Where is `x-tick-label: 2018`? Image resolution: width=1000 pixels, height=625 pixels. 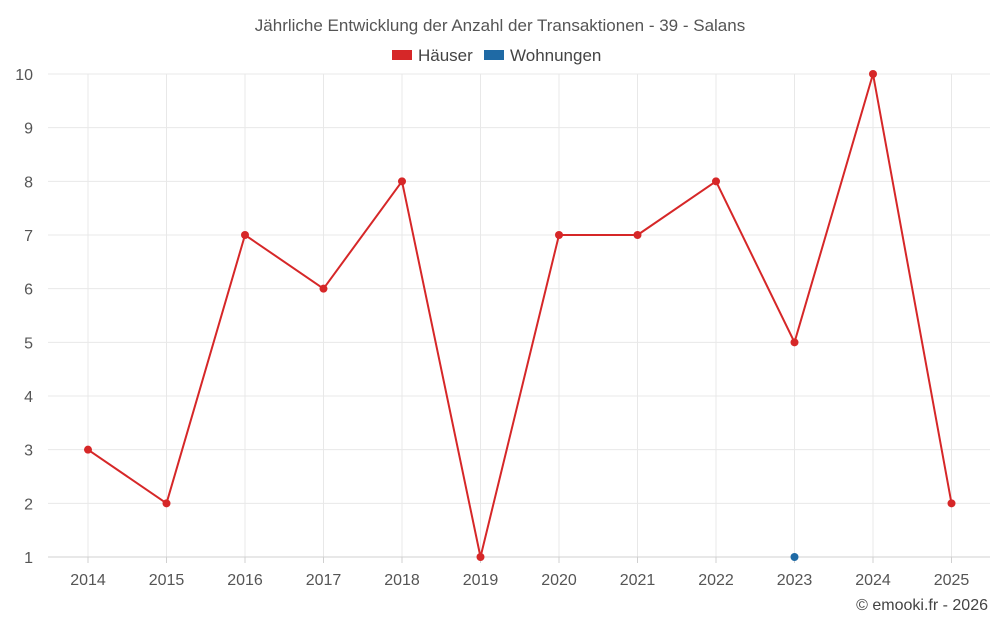 x-tick-label: 2018 is located at coordinates (402, 580).